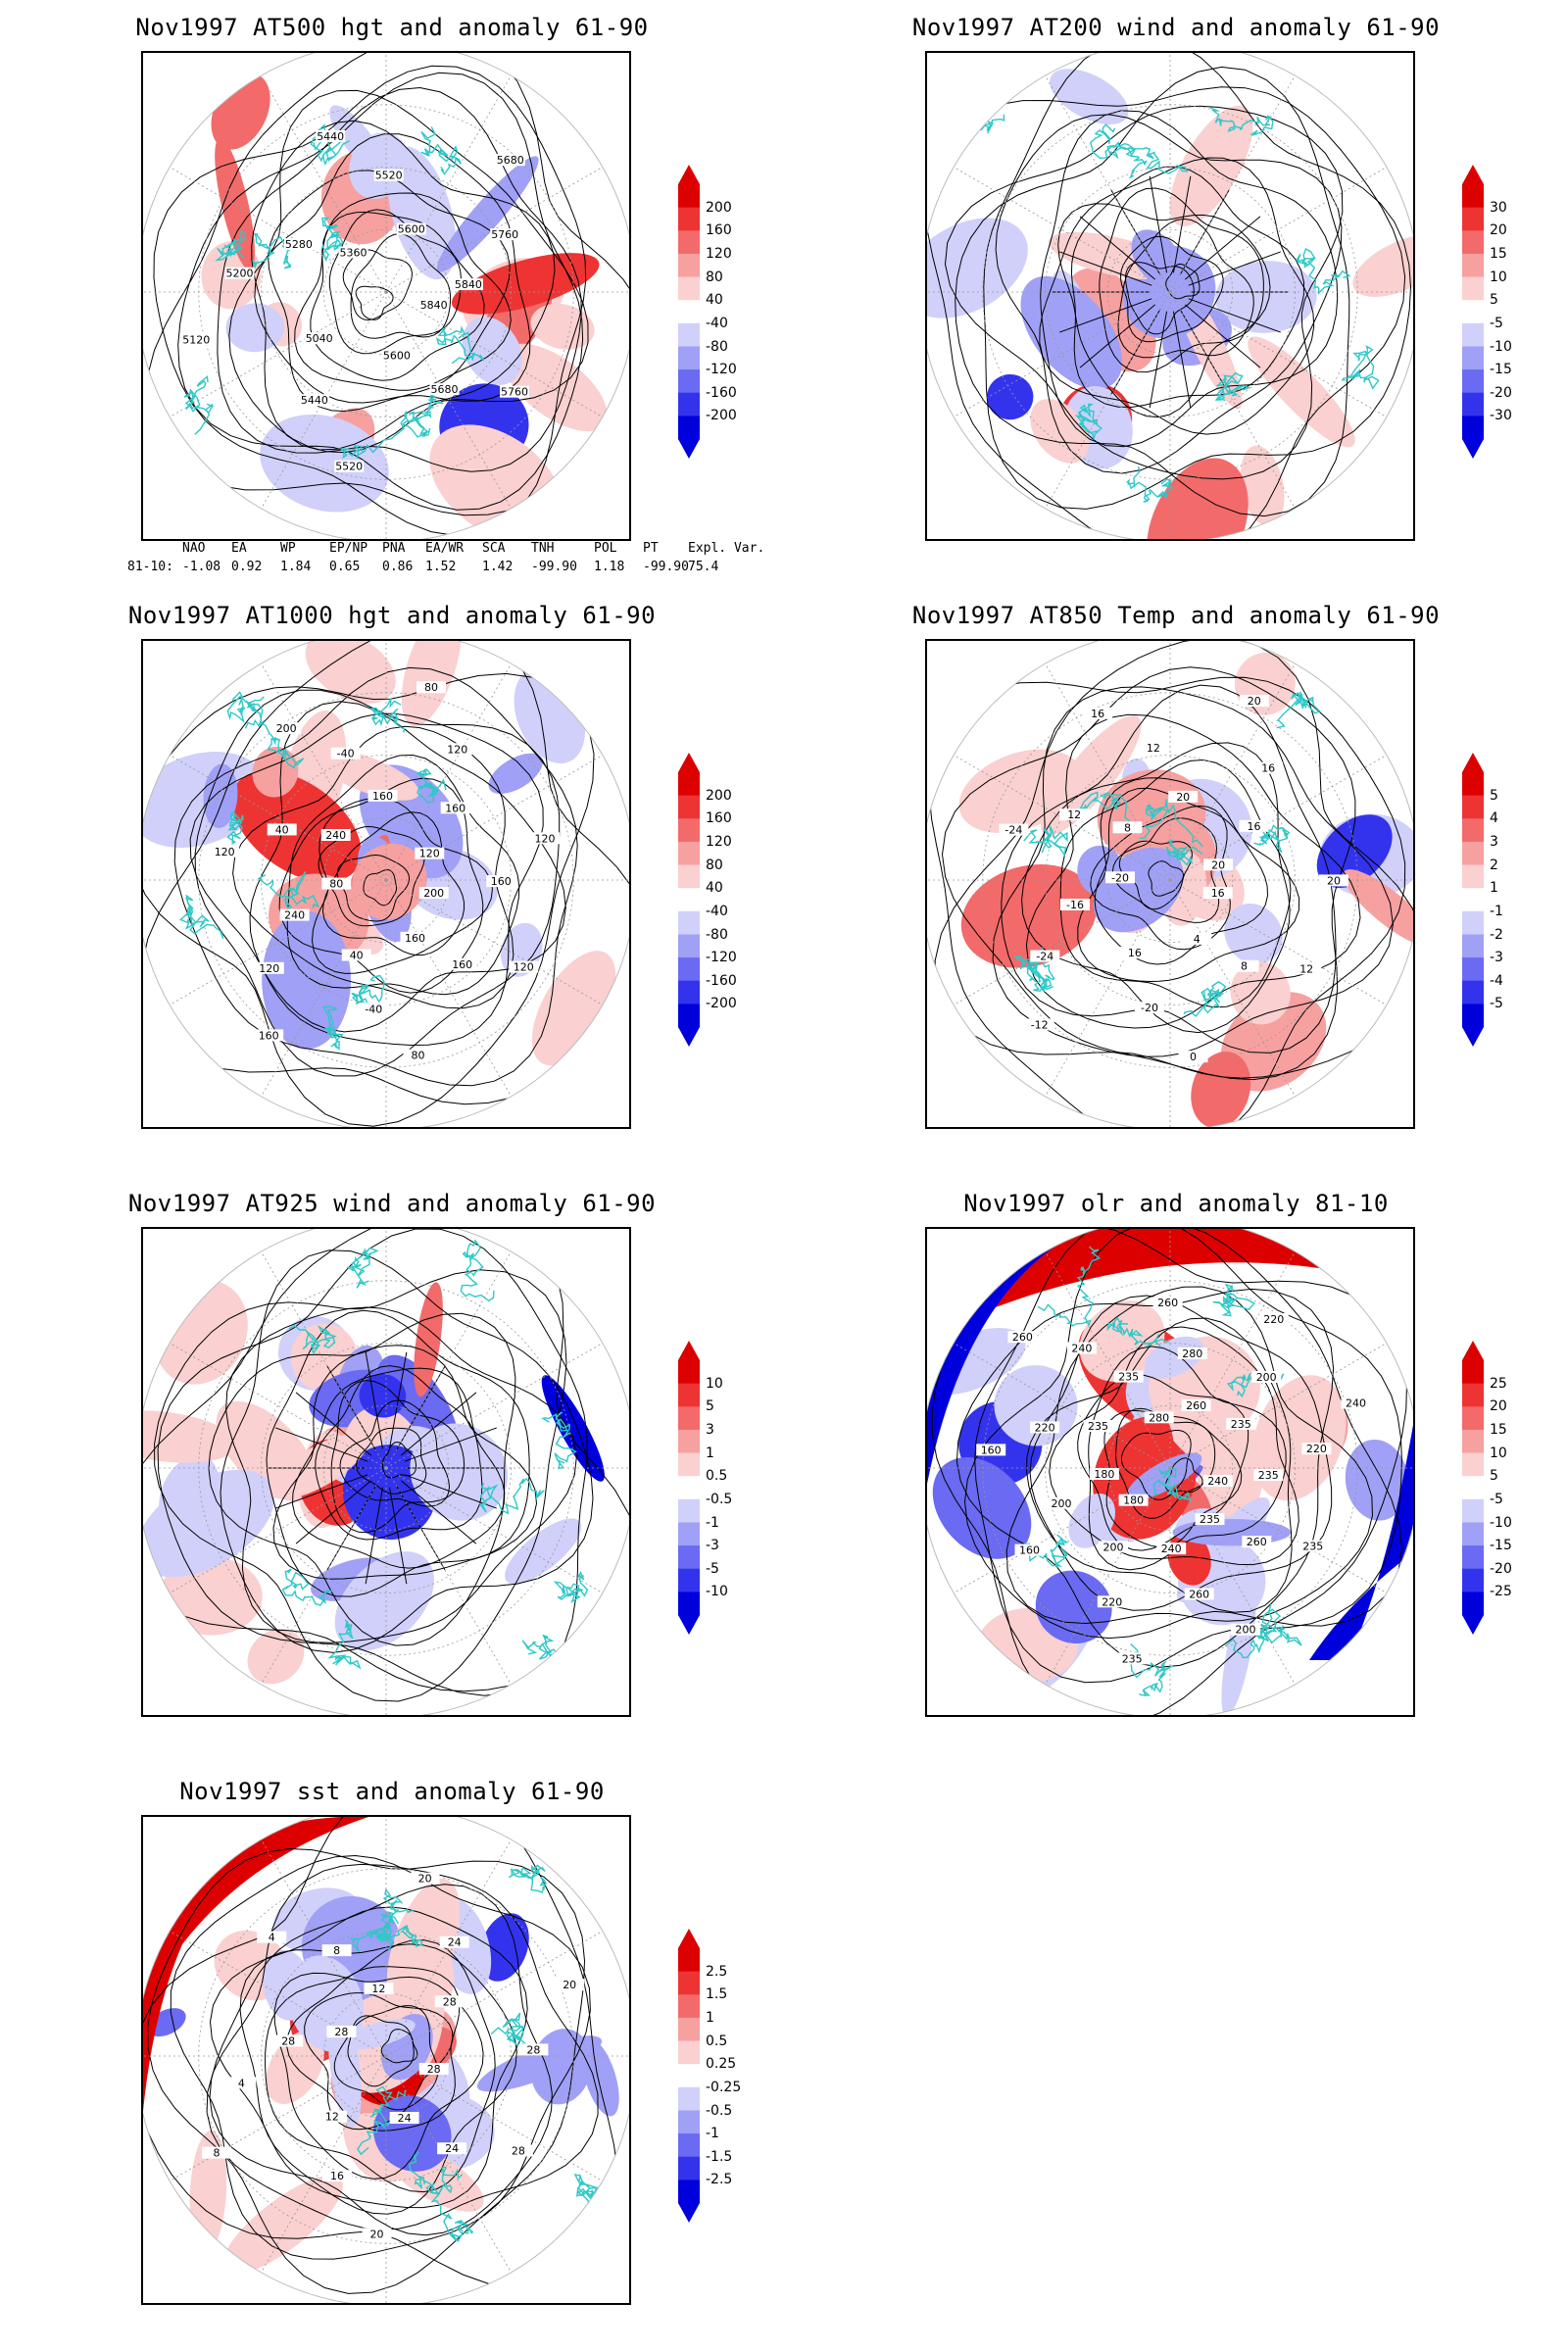 The height and width of the screenshot is (2352, 1568). Describe the element at coordinates (282, 829) in the screenshot. I see `contour-label: 40` at that location.